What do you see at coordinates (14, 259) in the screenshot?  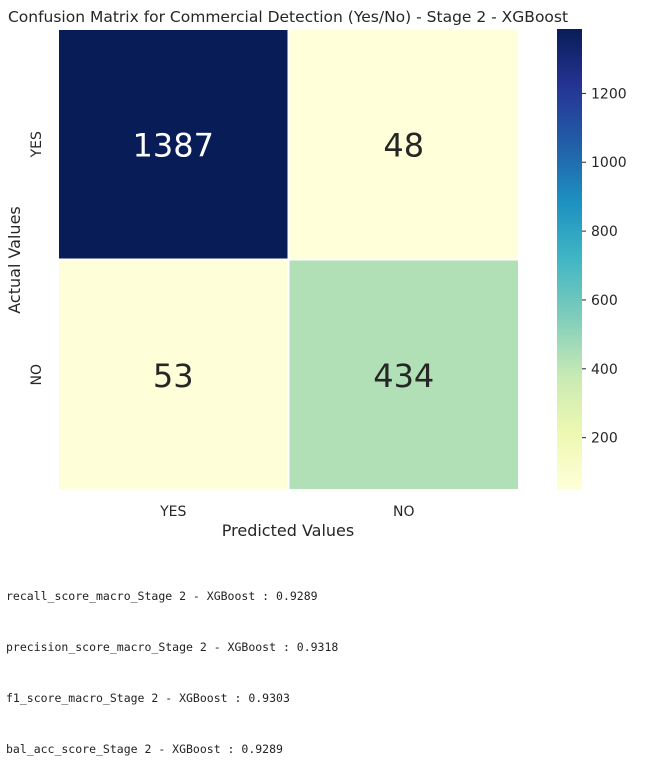 I see `y-axis-label: Actual Values` at bounding box center [14, 259].